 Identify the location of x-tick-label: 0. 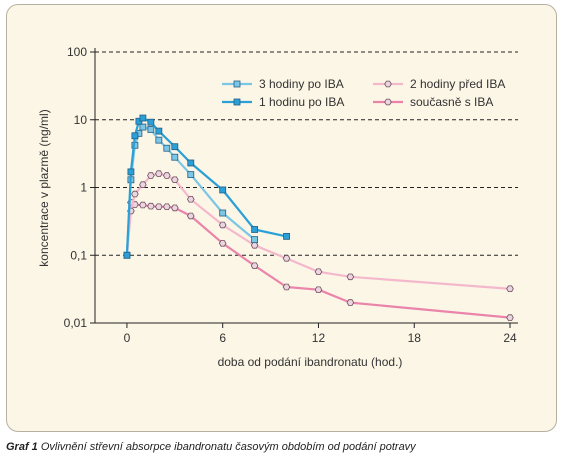
(127, 338).